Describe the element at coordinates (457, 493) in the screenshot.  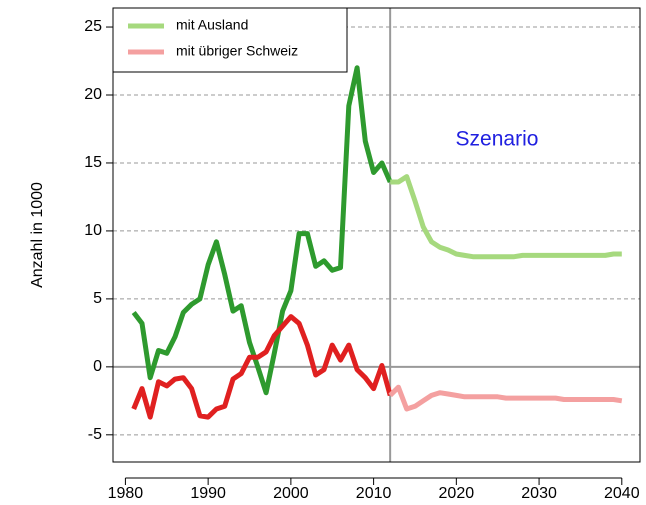
I see `x-tick-label: 2020` at that location.